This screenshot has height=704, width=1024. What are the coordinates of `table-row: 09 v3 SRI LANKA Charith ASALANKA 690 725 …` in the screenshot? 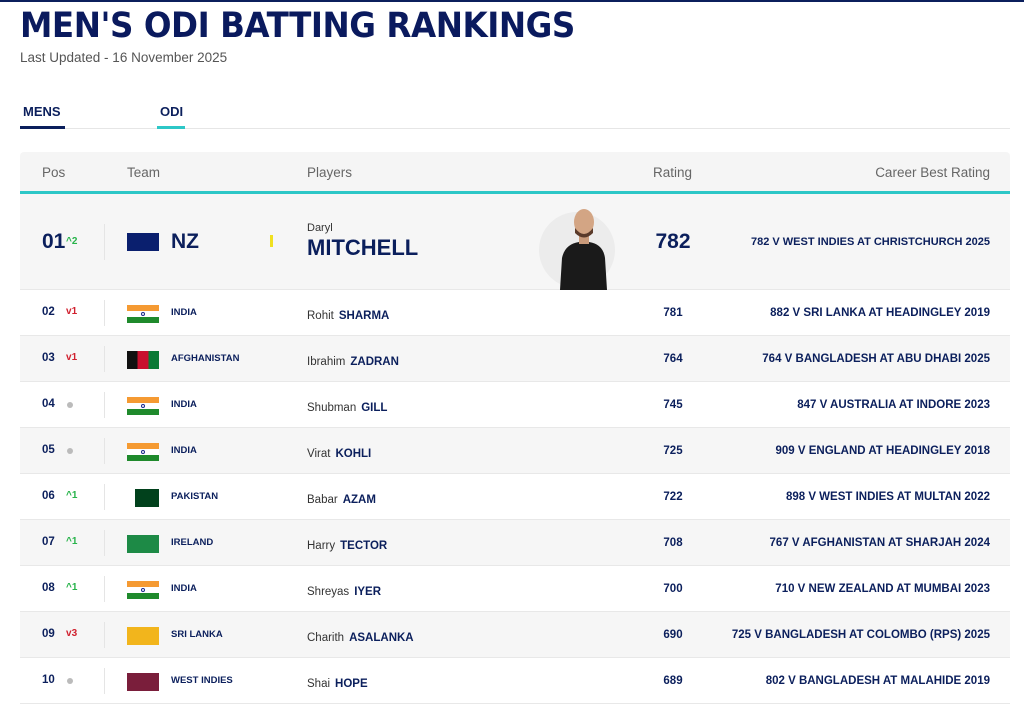 It's located at (515, 635).